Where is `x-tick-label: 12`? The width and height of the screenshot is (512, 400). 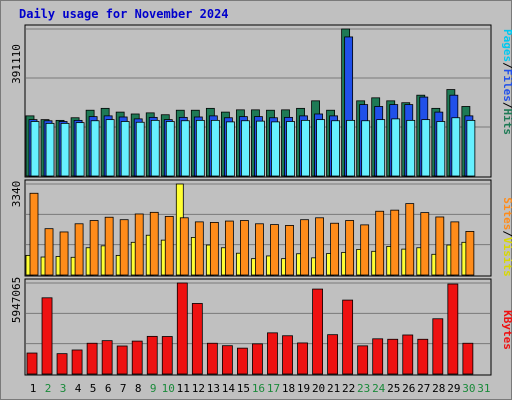 x-tick-label: 12 is located at coordinates (198, 388).